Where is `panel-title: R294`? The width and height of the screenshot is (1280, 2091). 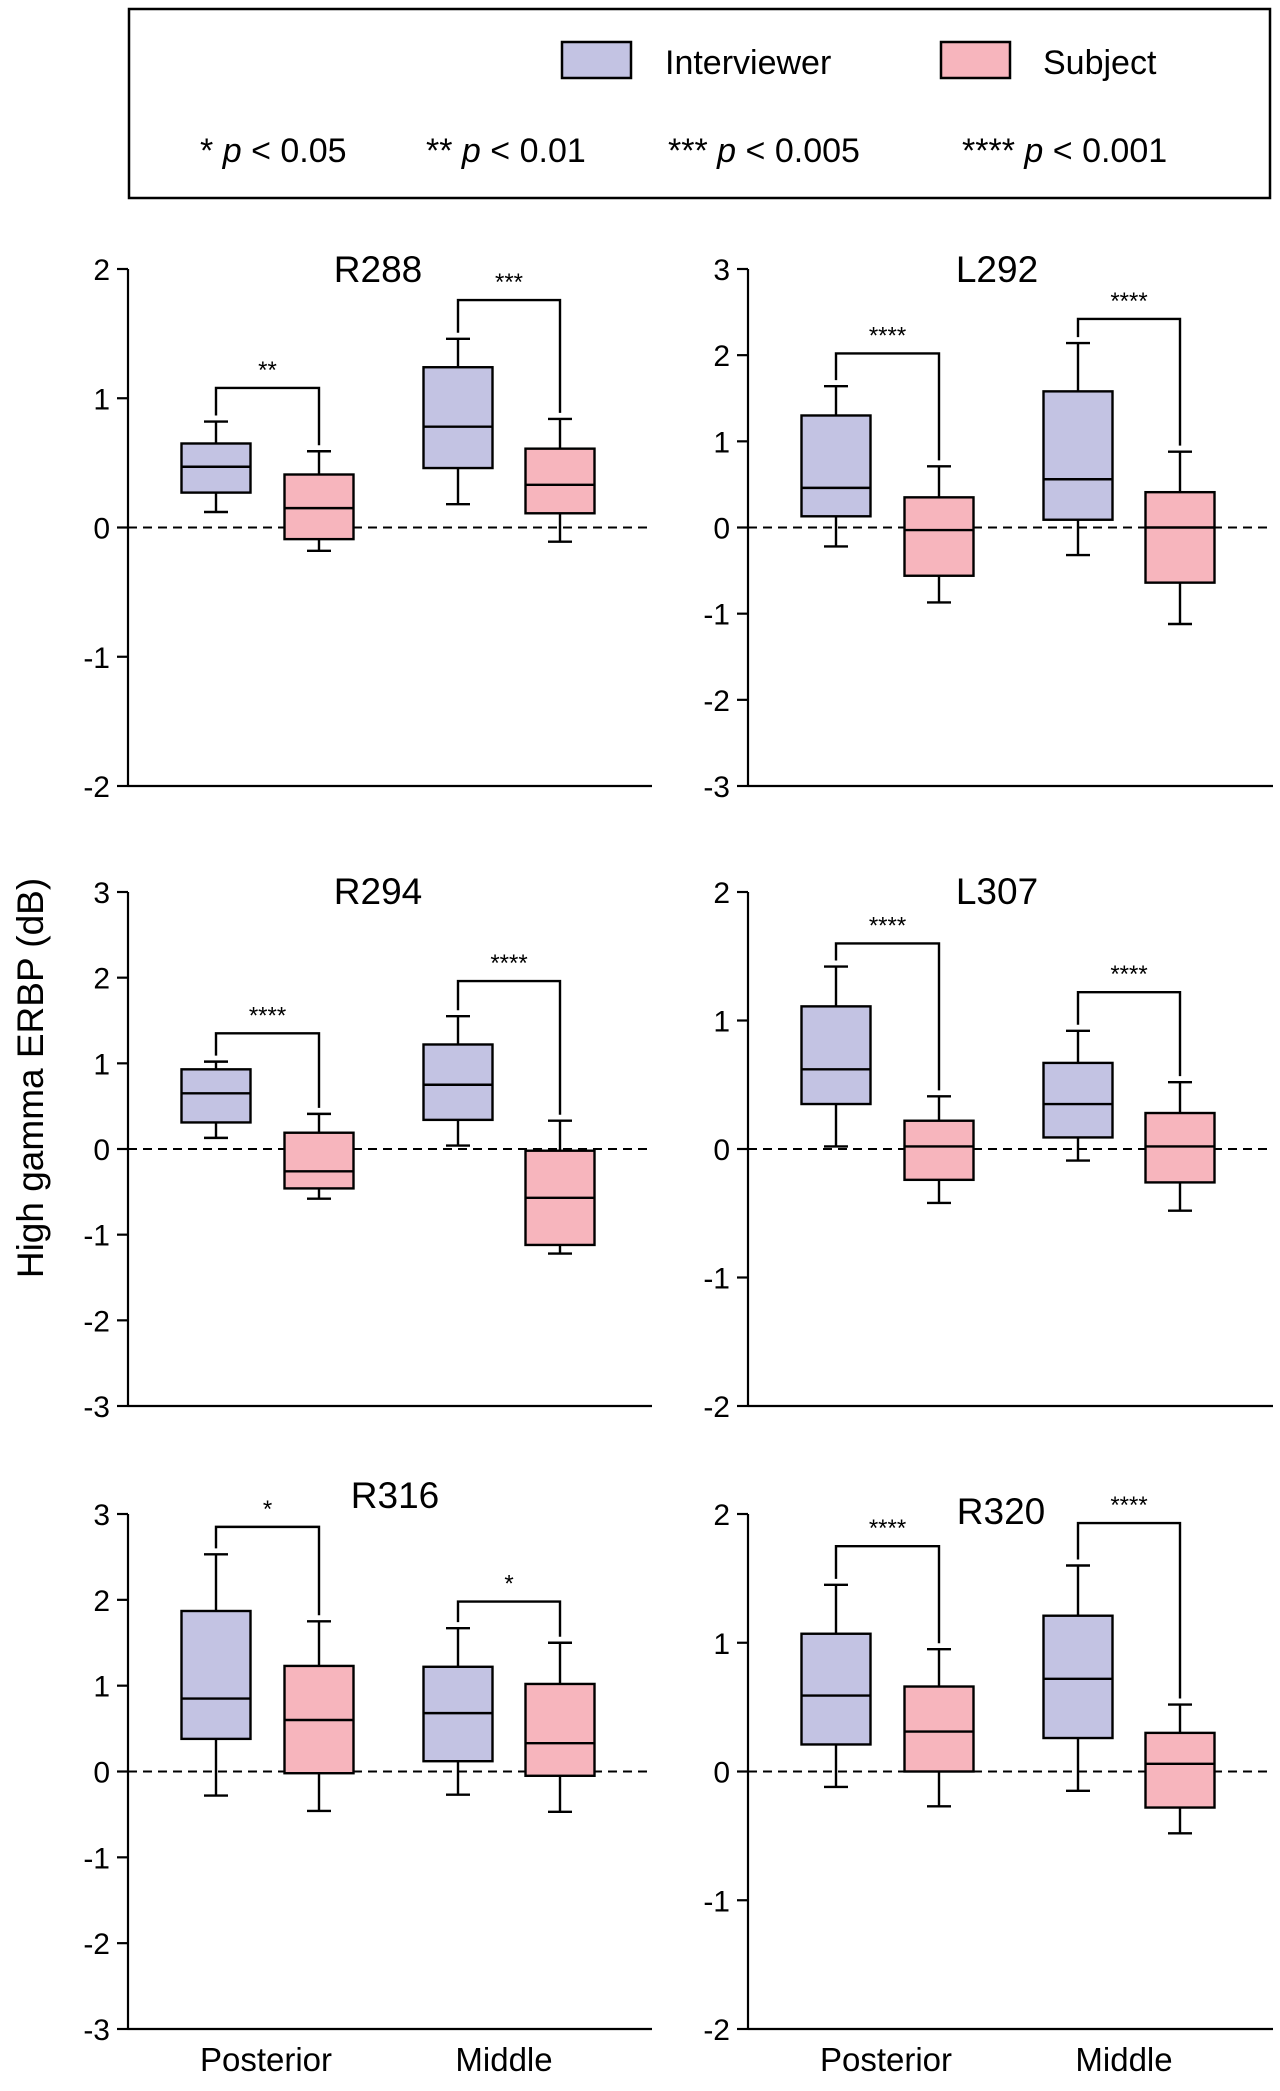 panel-title: R294 is located at coordinates (378, 891).